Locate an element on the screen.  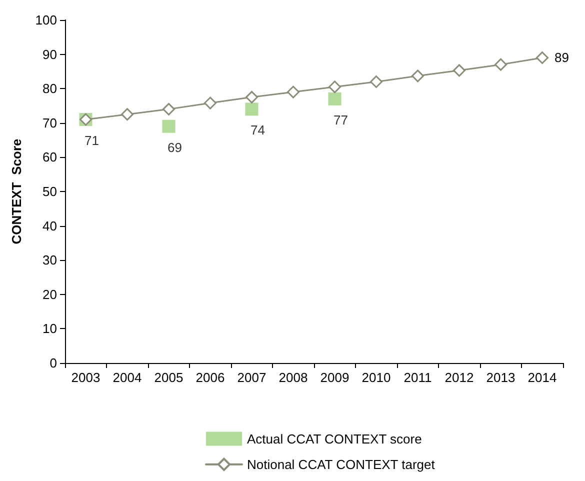
y-tick-label: 50 is located at coordinates (49, 191).